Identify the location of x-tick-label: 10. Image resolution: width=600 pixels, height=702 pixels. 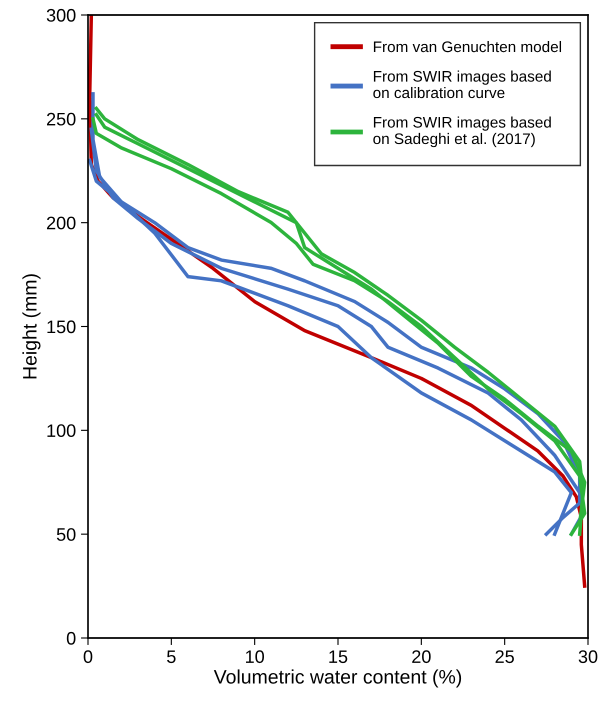
(255, 657).